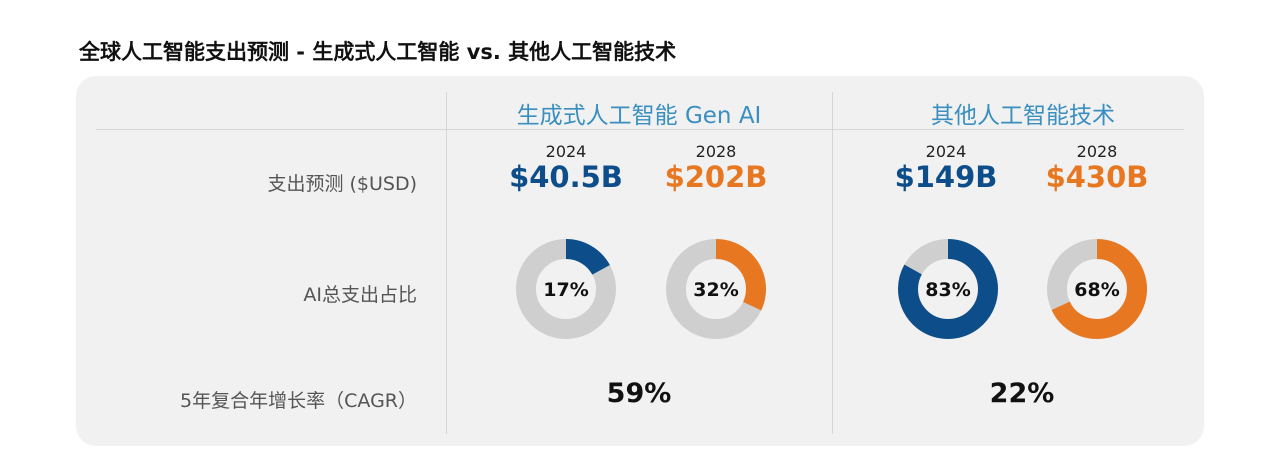  I want to click on share-donut: 32%, so click(716, 289).